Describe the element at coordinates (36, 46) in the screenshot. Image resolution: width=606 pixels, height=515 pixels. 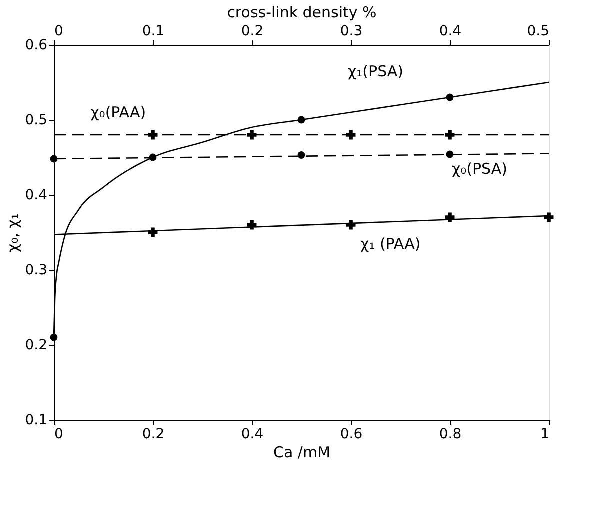
I see `y-tick-label: 0.6` at that location.